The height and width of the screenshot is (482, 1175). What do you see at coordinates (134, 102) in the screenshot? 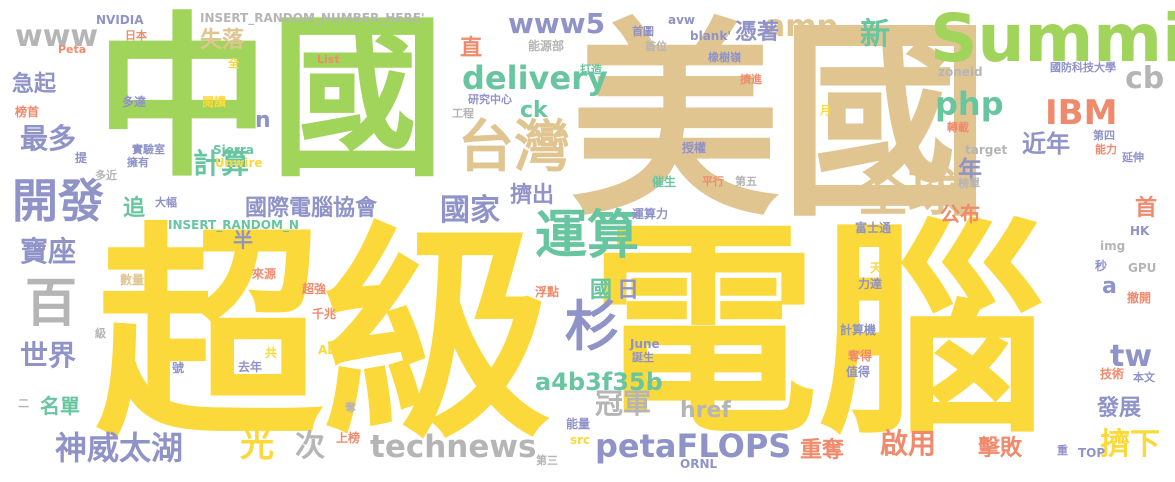
I see `word-duoda: 多達` at bounding box center [134, 102].